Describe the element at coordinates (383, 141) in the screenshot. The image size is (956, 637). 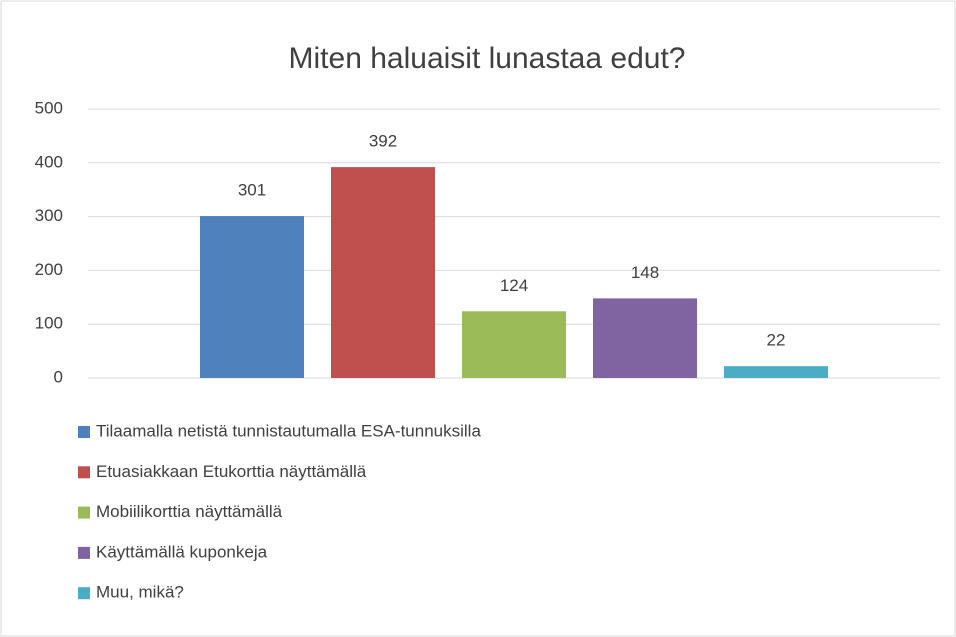
I see `data-label: 392` at that location.